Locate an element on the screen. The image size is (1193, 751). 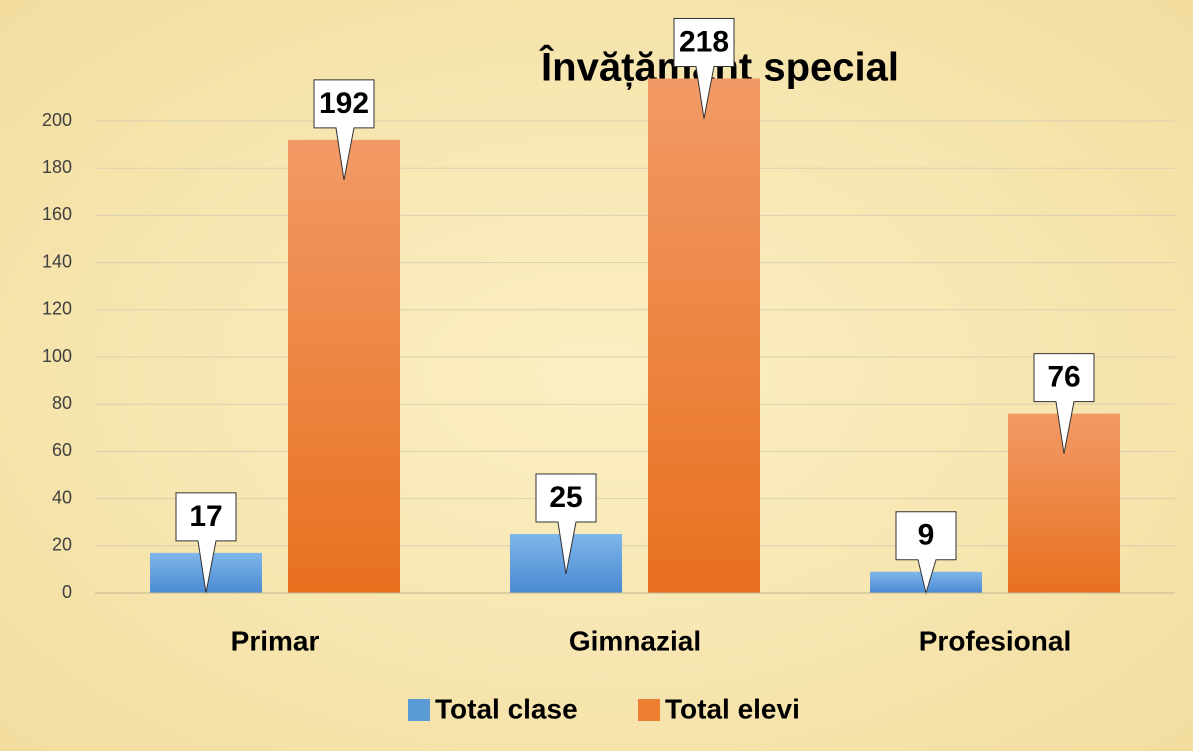
x-tick-label: Profesional is located at coordinates (995, 640).